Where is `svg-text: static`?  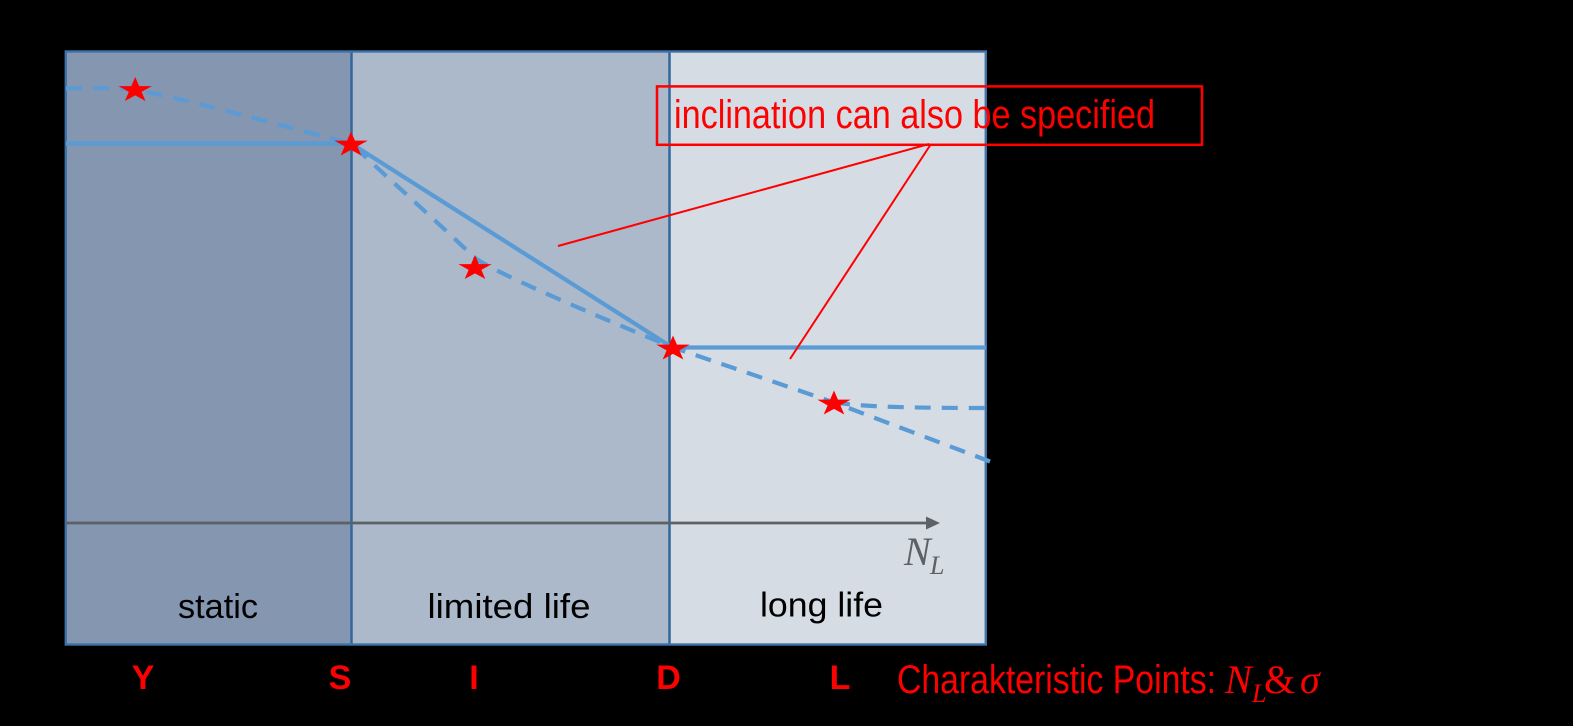 svg-text: static is located at coordinates (218, 607).